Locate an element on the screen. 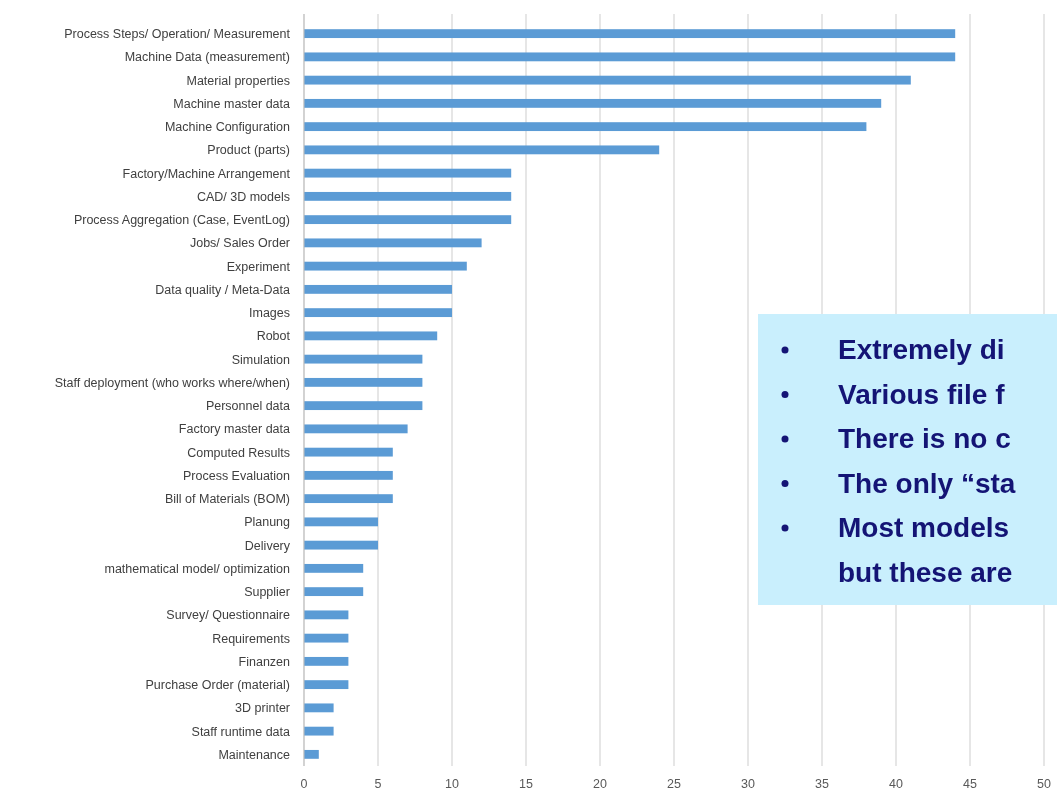  y-tick-label: Material properties is located at coordinates (238, 80).